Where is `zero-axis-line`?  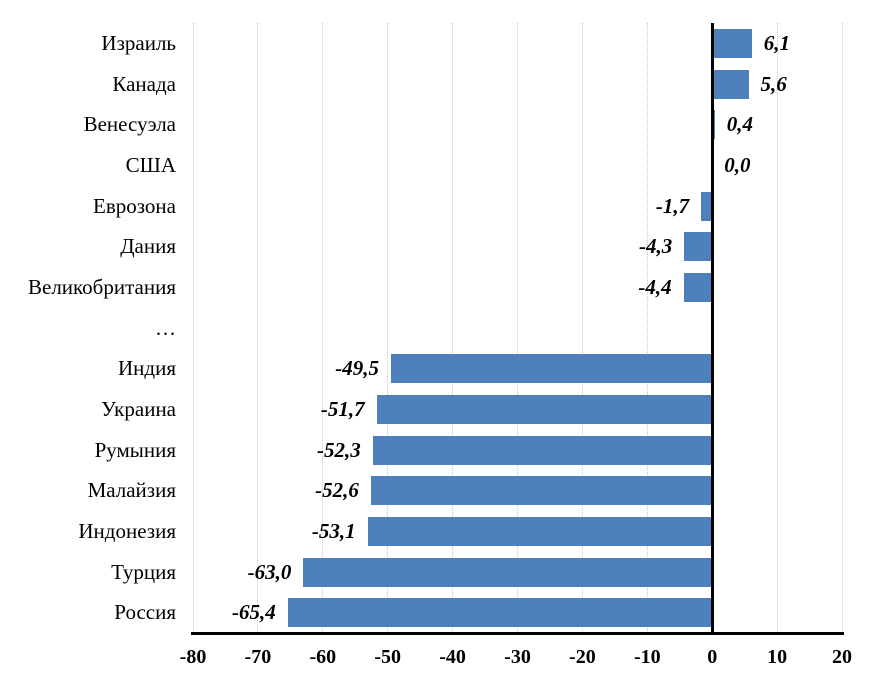
zero-axis-line is located at coordinates (712, 328).